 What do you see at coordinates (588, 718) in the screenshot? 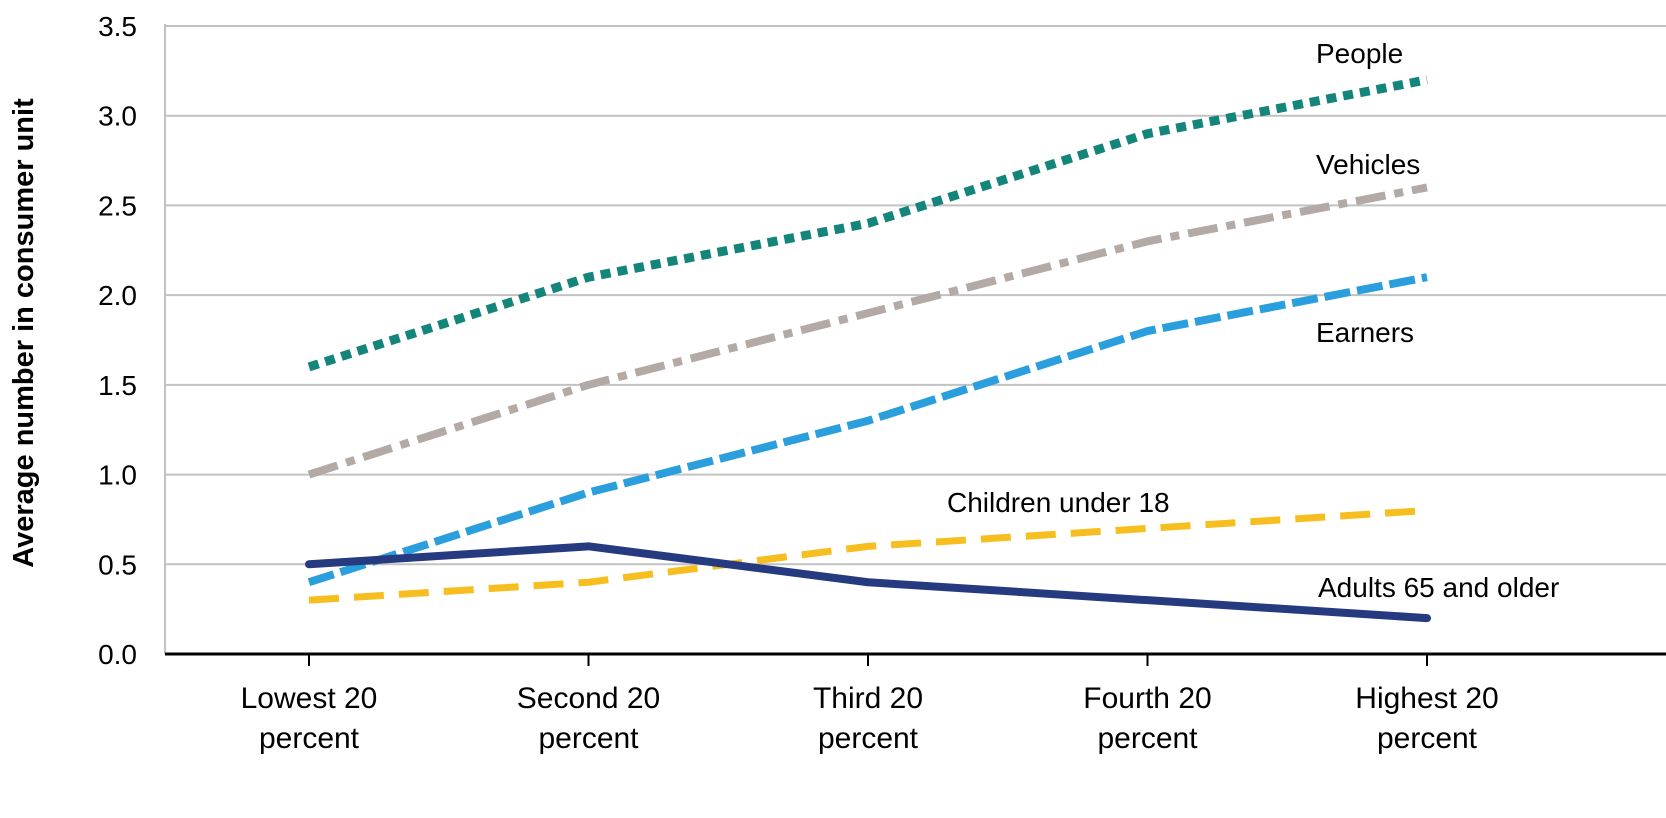
I see `x-tick-label: Second 20 percent` at bounding box center [588, 718].